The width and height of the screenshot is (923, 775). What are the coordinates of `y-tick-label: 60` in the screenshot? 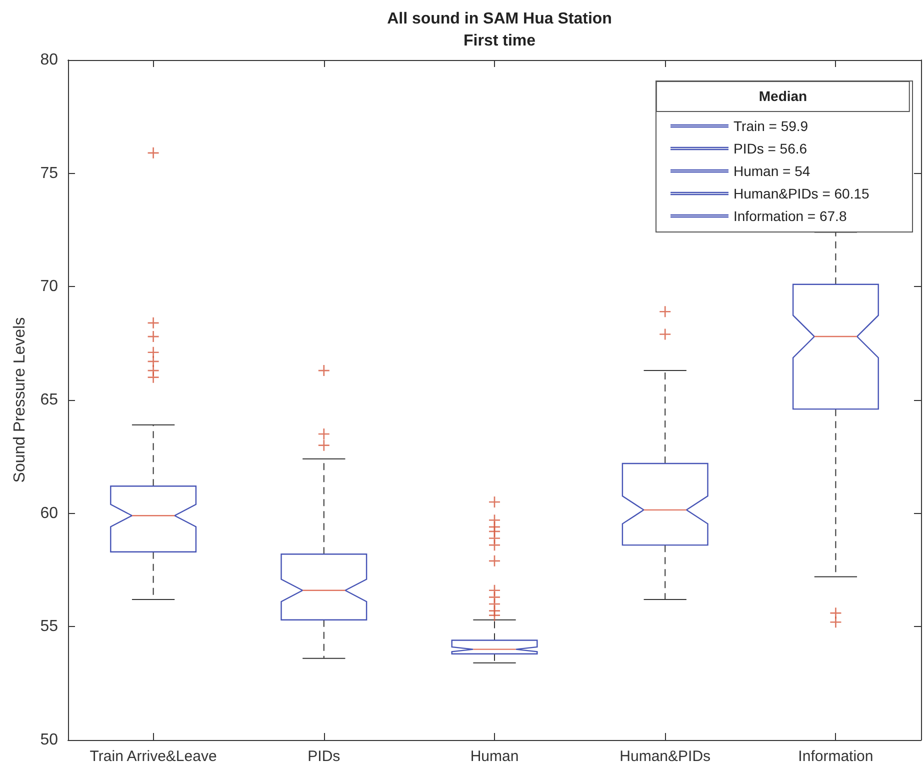 It's located at (49, 513).